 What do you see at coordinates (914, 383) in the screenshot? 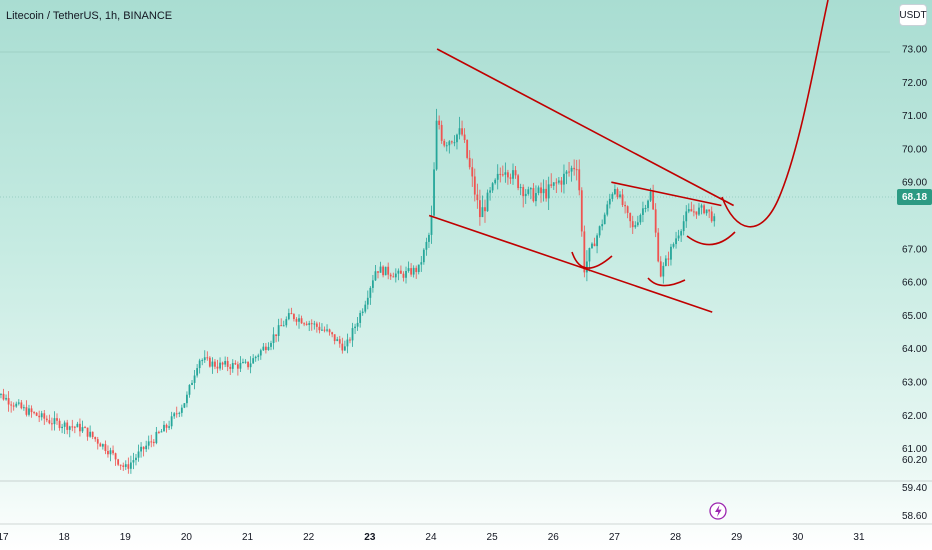
I see `price-tick-label: 63.00` at bounding box center [914, 383].